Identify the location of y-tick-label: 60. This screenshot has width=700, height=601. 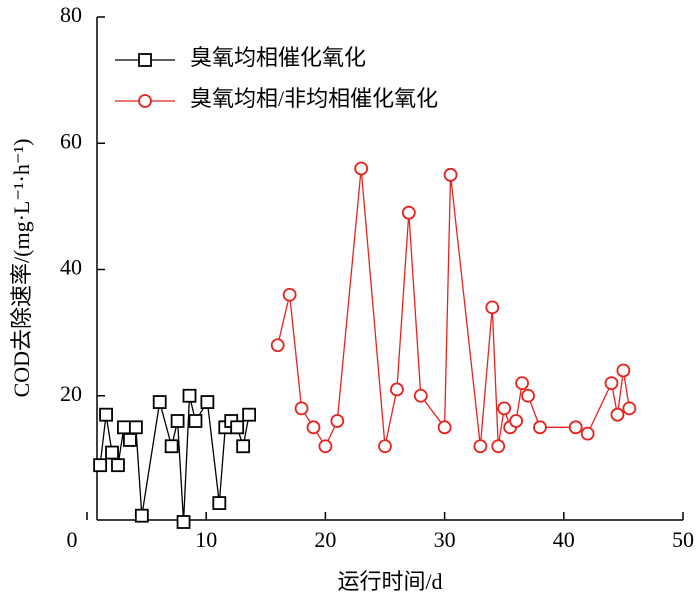
(71, 140).